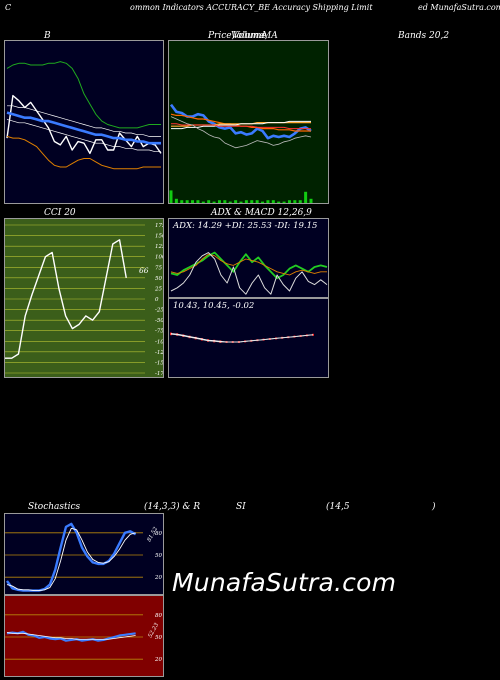  What do you see at coordinates (158, 578) in the screenshot?
I see `stoch-tick-label: 20` at bounding box center [158, 578].